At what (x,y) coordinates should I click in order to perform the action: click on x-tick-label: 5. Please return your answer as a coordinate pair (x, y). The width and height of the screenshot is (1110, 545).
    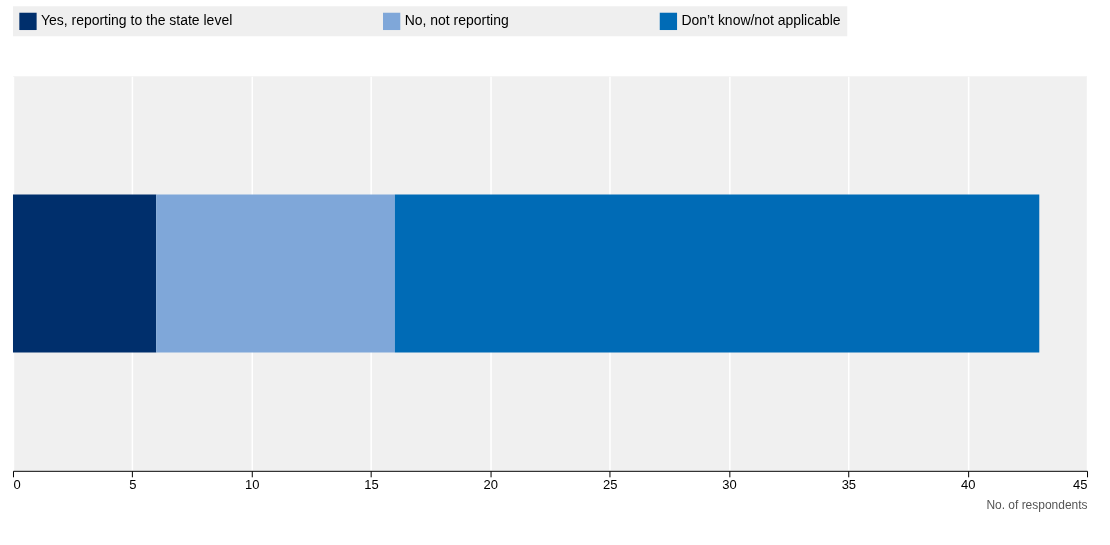
    Looking at the image, I should click on (133, 485).